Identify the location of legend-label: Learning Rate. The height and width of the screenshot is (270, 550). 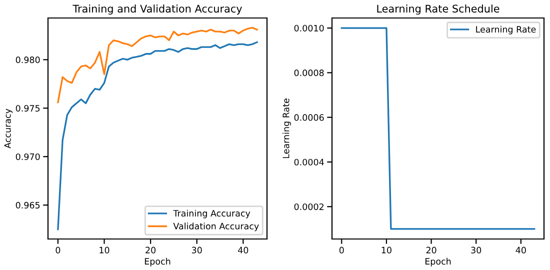
(506, 30).